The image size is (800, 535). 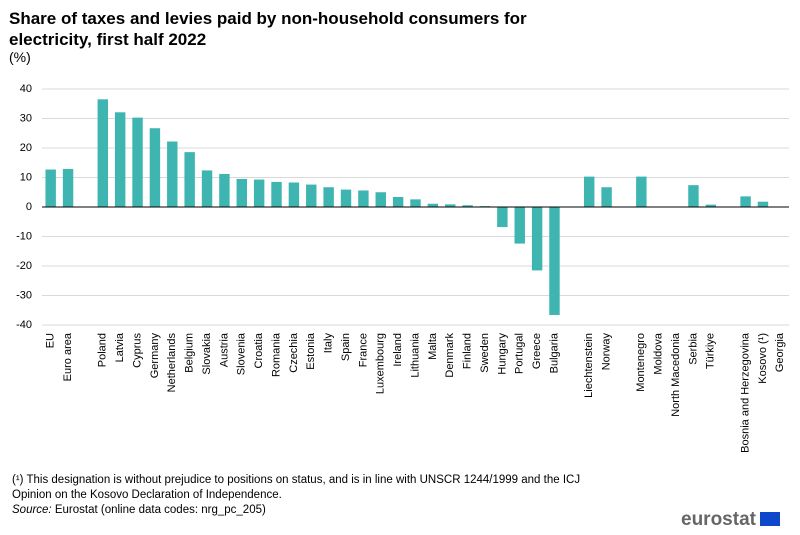 What do you see at coordinates (224, 349) in the screenshot?
I see `x-tick-label: Austria` at bounding box center [224, 349].